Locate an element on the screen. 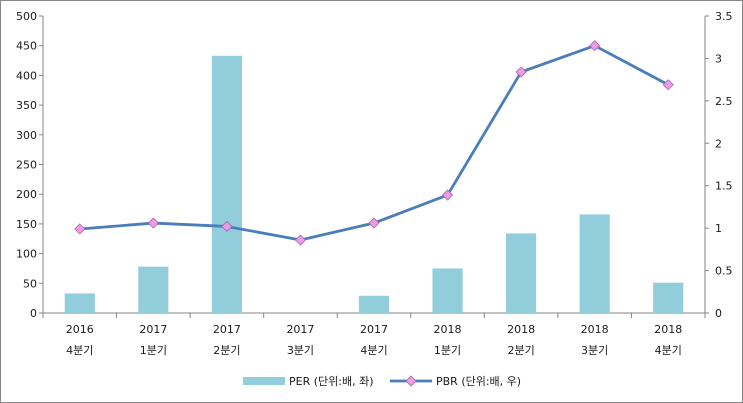 The image size is (743, 403). legend-pbr-label: PBR (단위:배, 우) is located at coordinates (478, 381).